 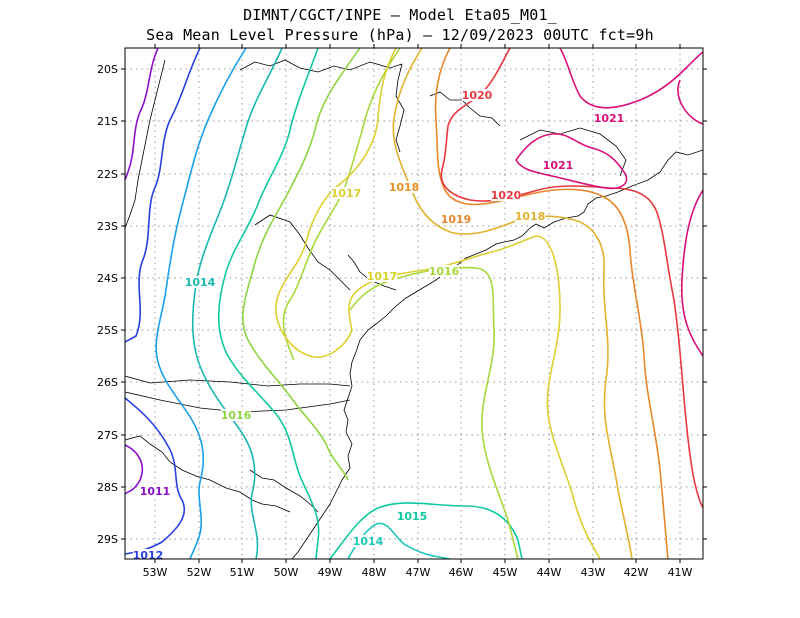 I want to click on lon-tick-label: 52W, so click(x=199, y=572).